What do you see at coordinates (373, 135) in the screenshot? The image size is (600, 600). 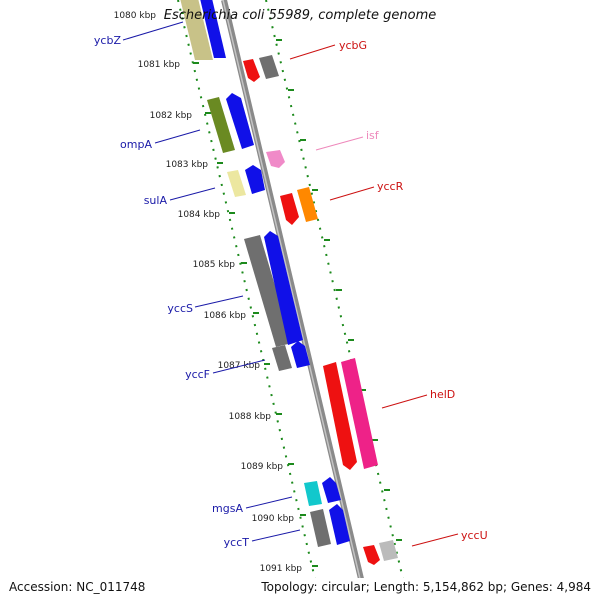 I see `gene-label-isf: isf` at bounding box center [373, 135].